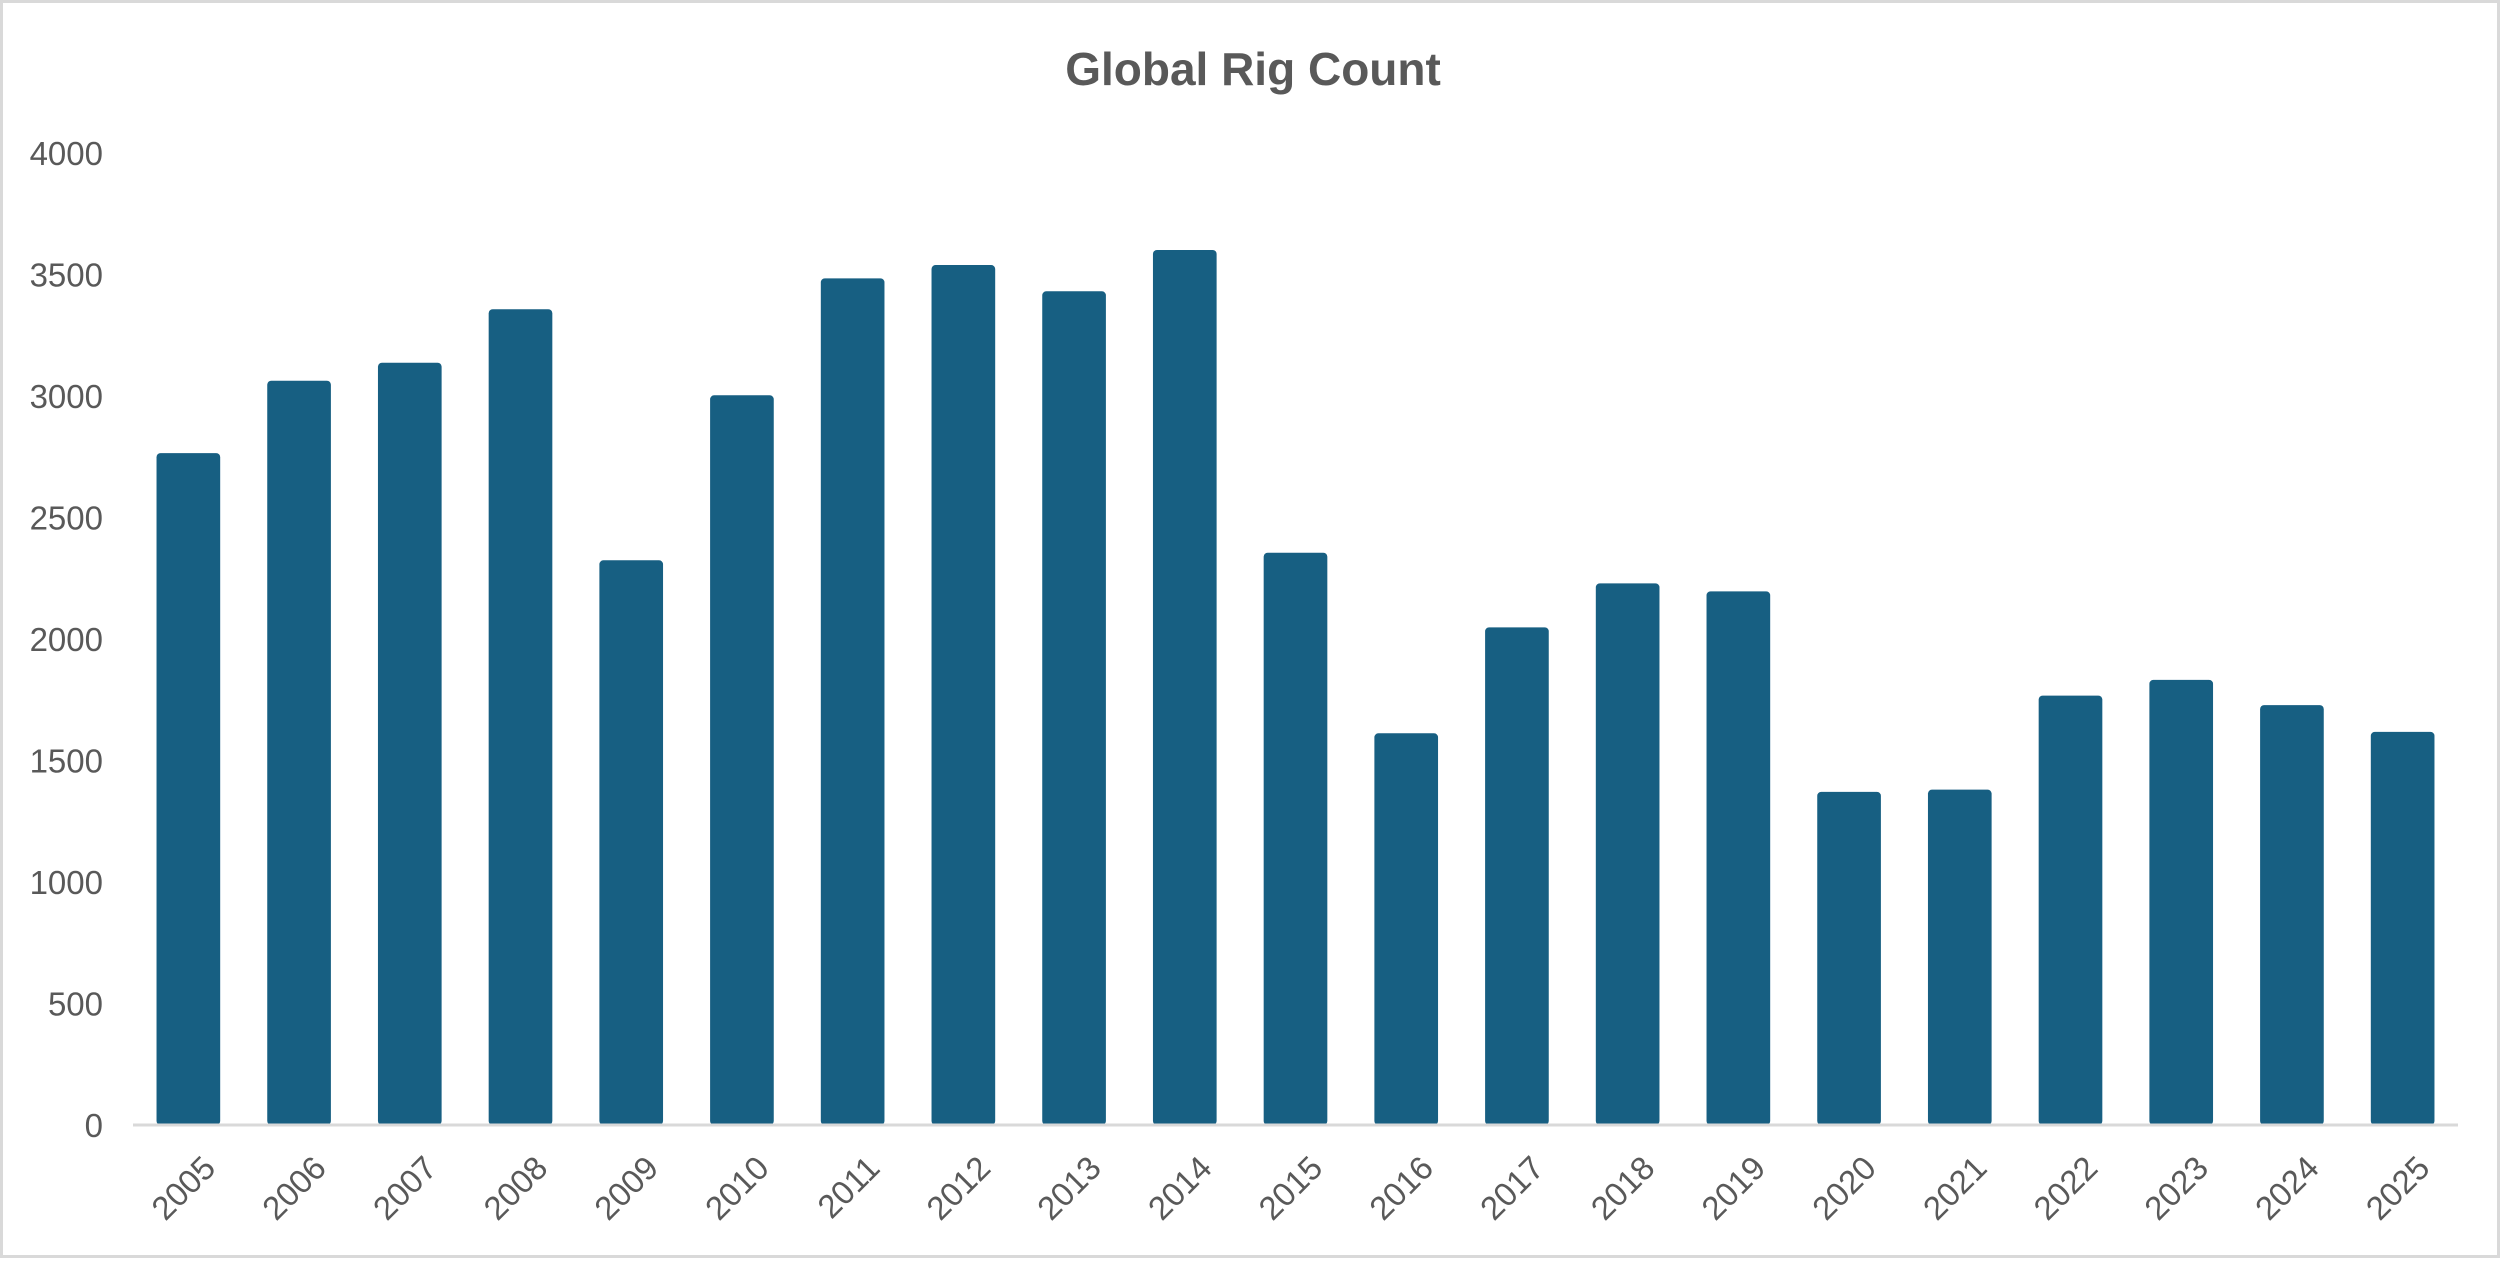 The width and height of the screenshot is (2500, 1261). What do you see at coordinates (66, 518) in the screenshot?
I see `y-tick-label: 2500` at bounding box center [66, 518].